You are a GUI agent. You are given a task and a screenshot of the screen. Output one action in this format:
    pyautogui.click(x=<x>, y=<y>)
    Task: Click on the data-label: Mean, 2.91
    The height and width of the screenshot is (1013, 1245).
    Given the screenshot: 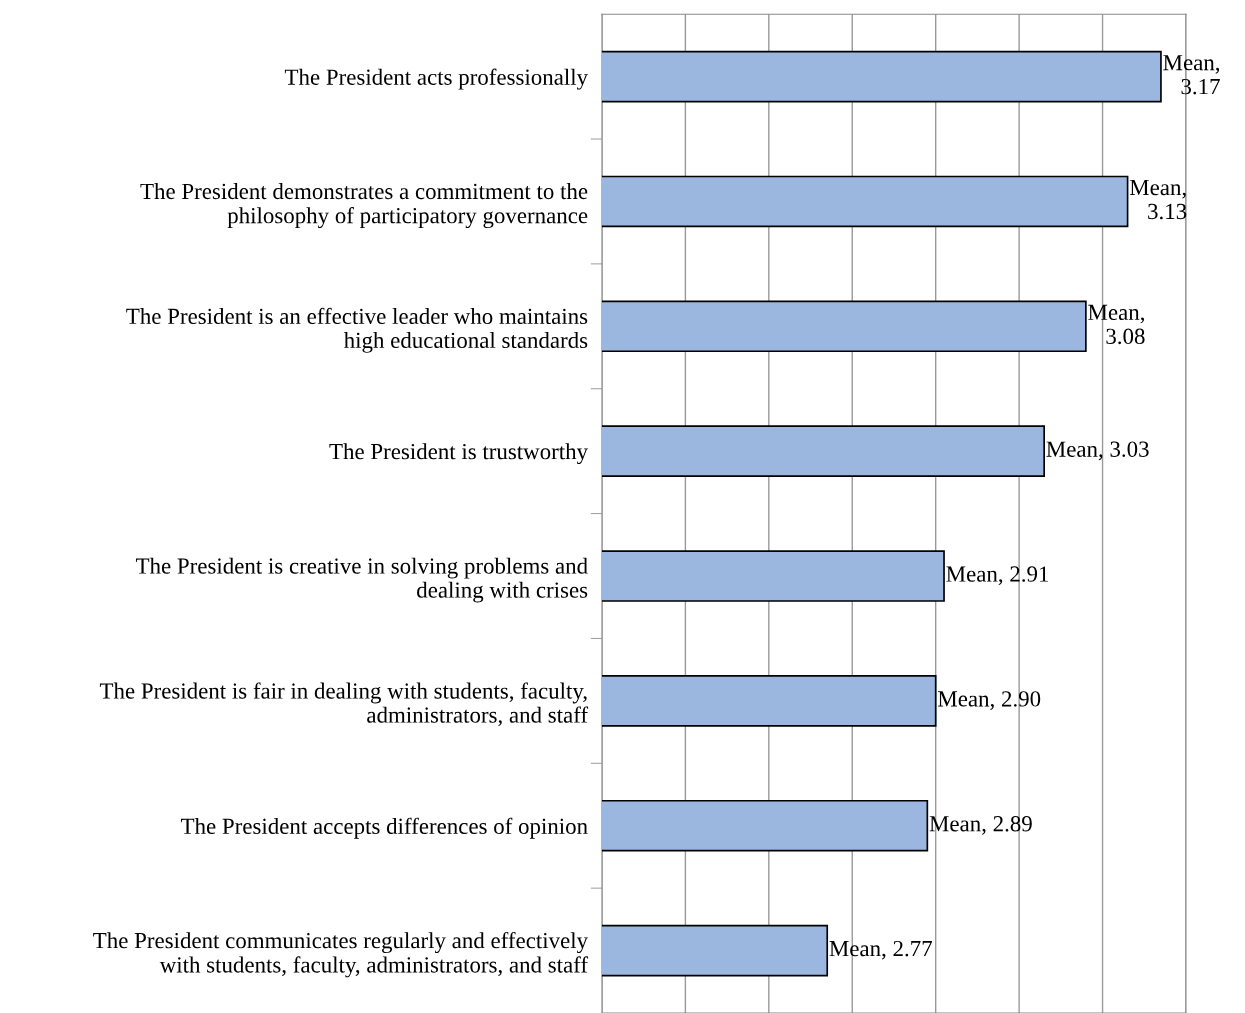 What is the action you would take?
    pyautogui.click(x=997, y=576)
    